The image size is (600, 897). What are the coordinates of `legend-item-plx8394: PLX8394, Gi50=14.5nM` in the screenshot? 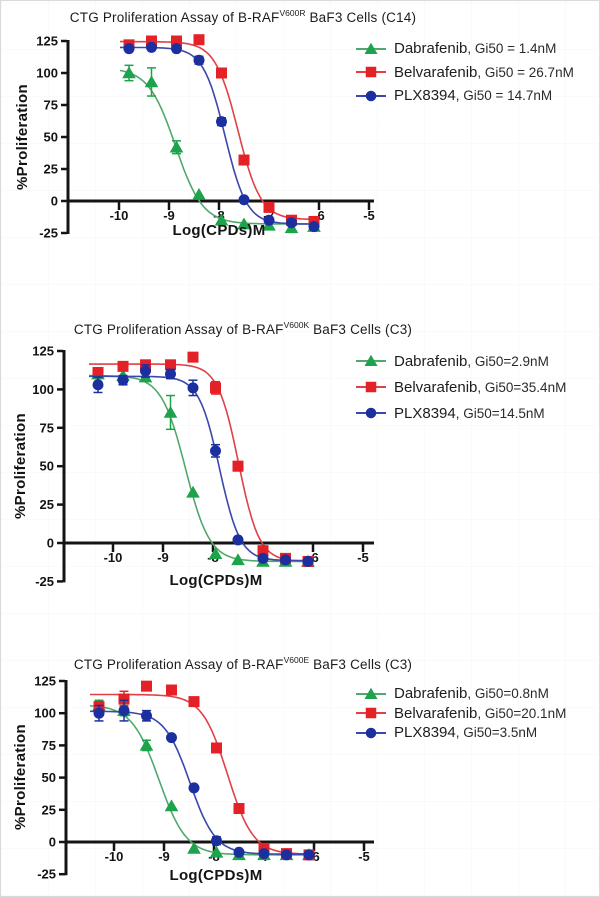 It's located at (460, 413).